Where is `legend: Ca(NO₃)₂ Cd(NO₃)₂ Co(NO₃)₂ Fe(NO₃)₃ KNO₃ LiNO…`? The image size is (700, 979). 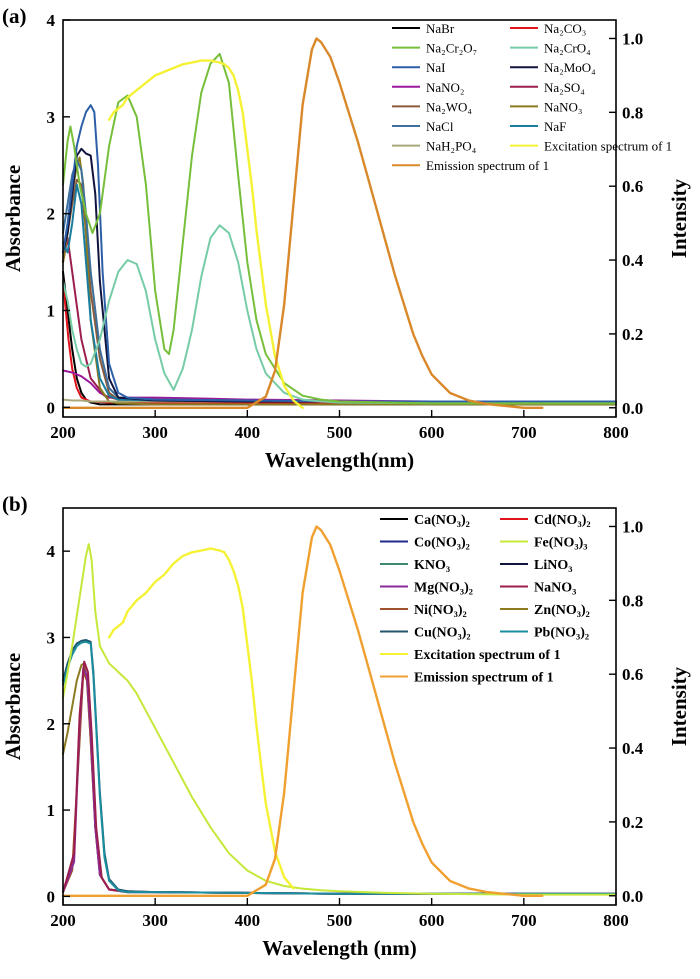 legend: Ca(NO₃)₂ Cd(NO₃)₂ Co(NO₃)₂ Fe(NO₃)₃ KNO₃ LiNO… is located at coordinates (485, 599).